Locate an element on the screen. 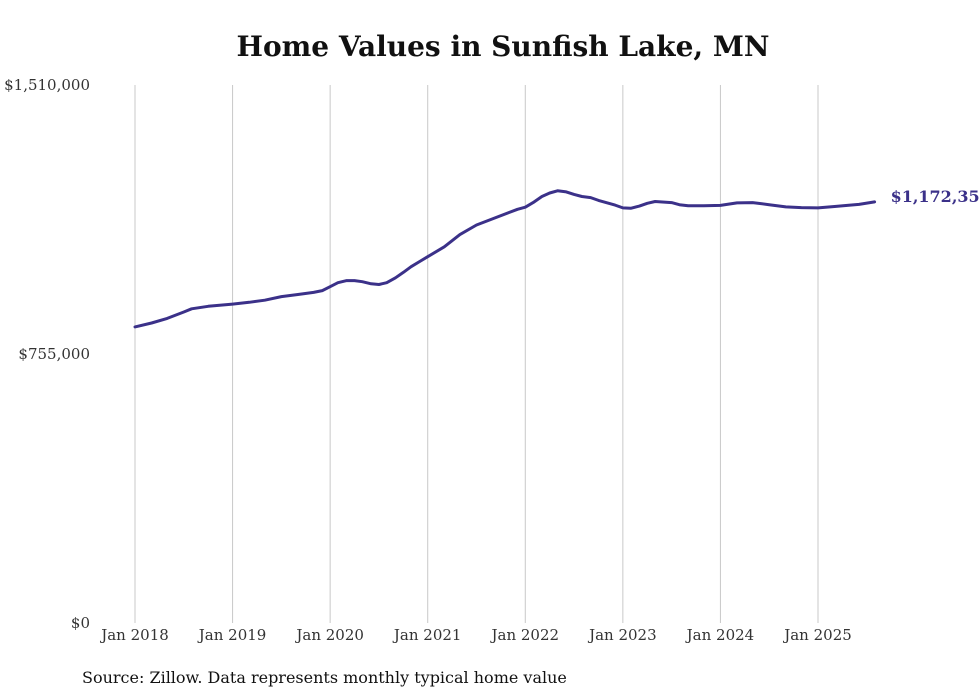 This screenshot has width=980, height=699. end-value-label: $1,172,353 is located at coordinates (935, 196).